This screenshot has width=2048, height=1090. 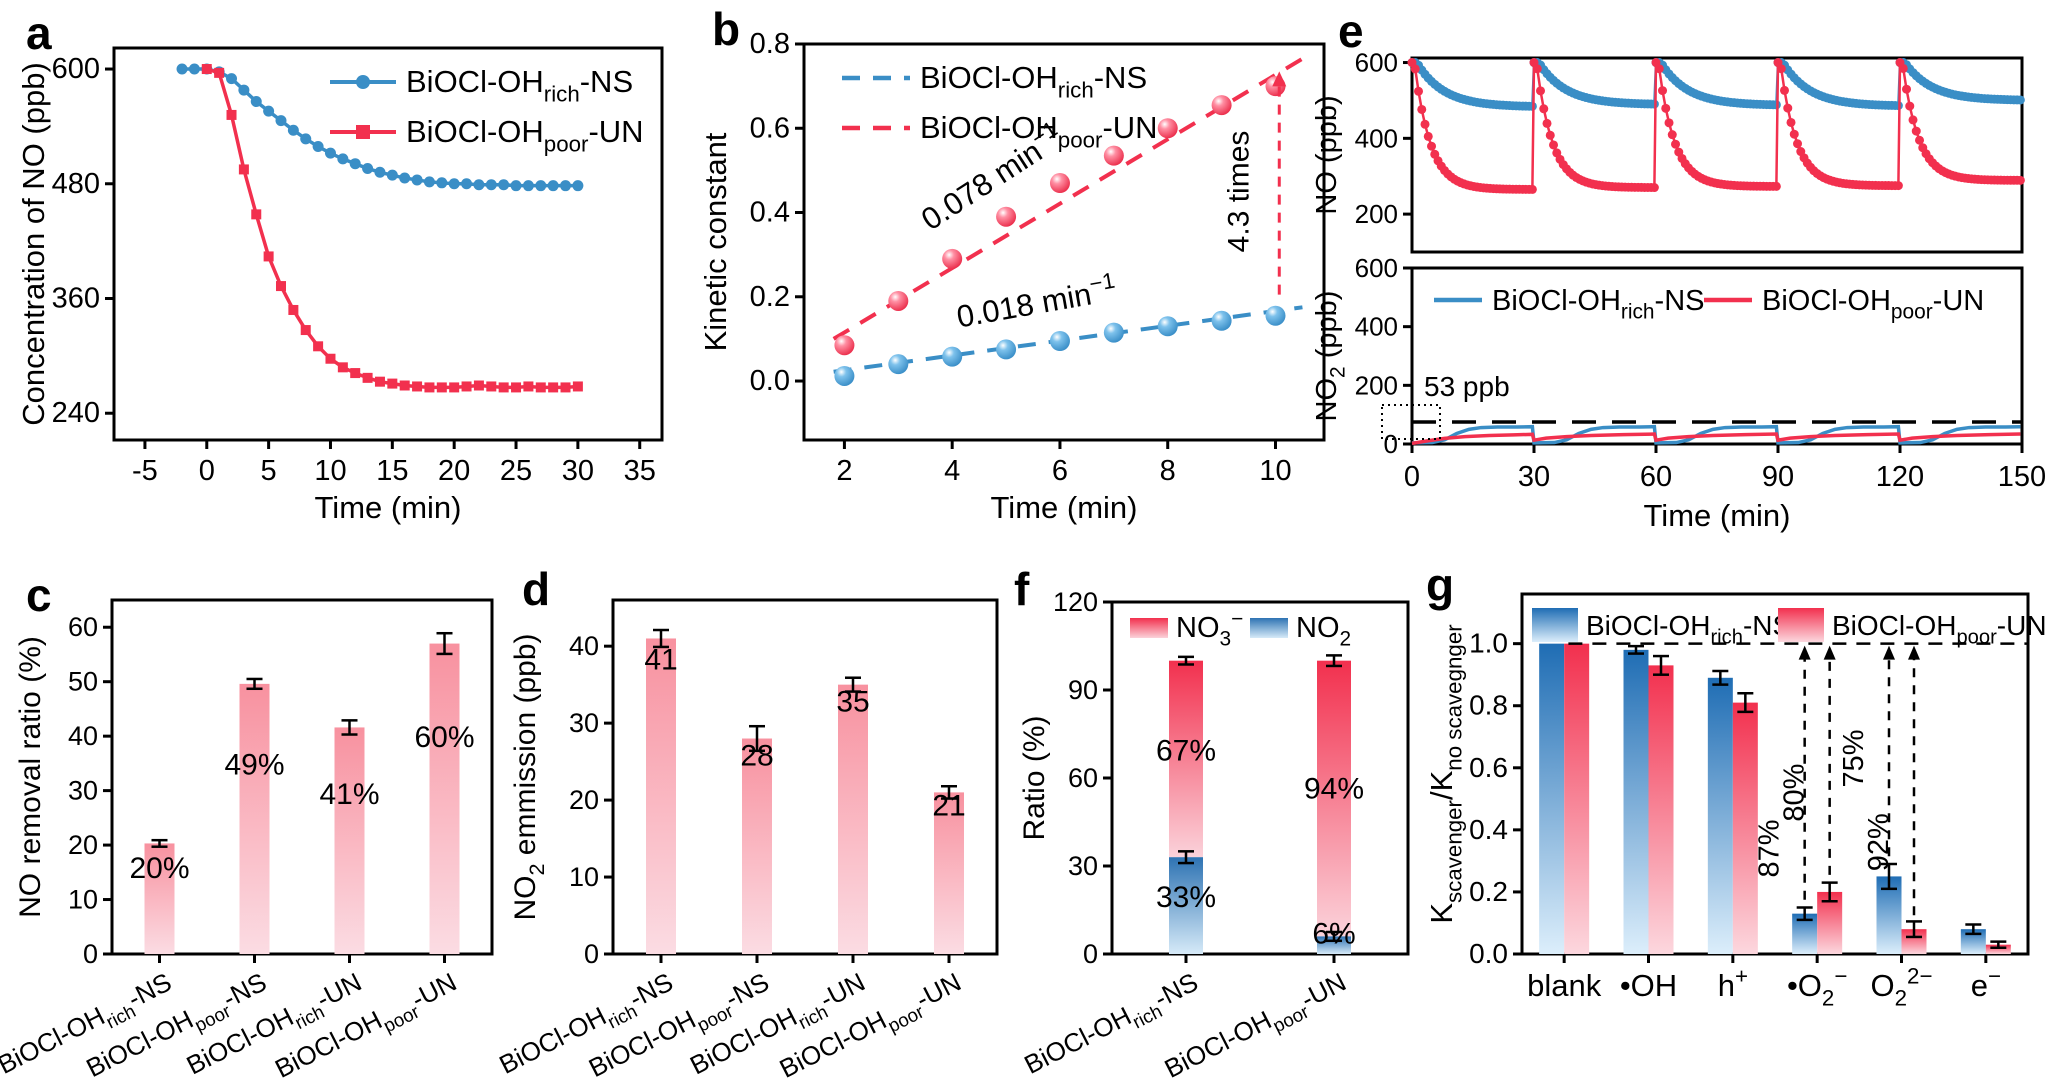 I want to click on y-tick-label: 60, so click(x=83, y=627).